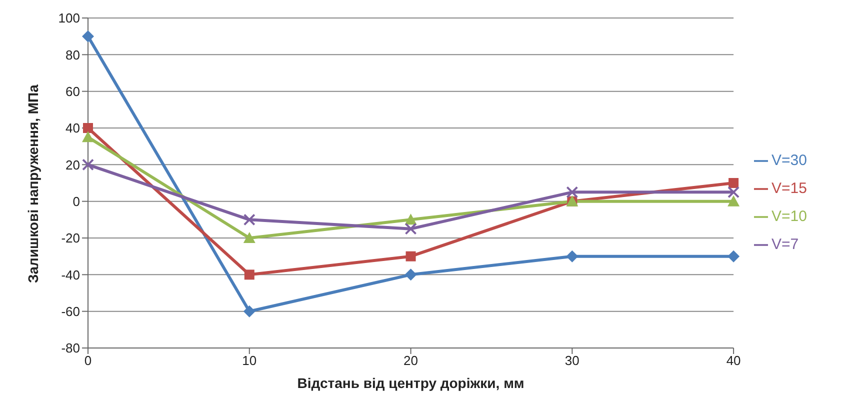  What do you see at coordinates (73, 128) in the screenshot?
I see `y-tick-label: 40` at bounding box center [73, 128].